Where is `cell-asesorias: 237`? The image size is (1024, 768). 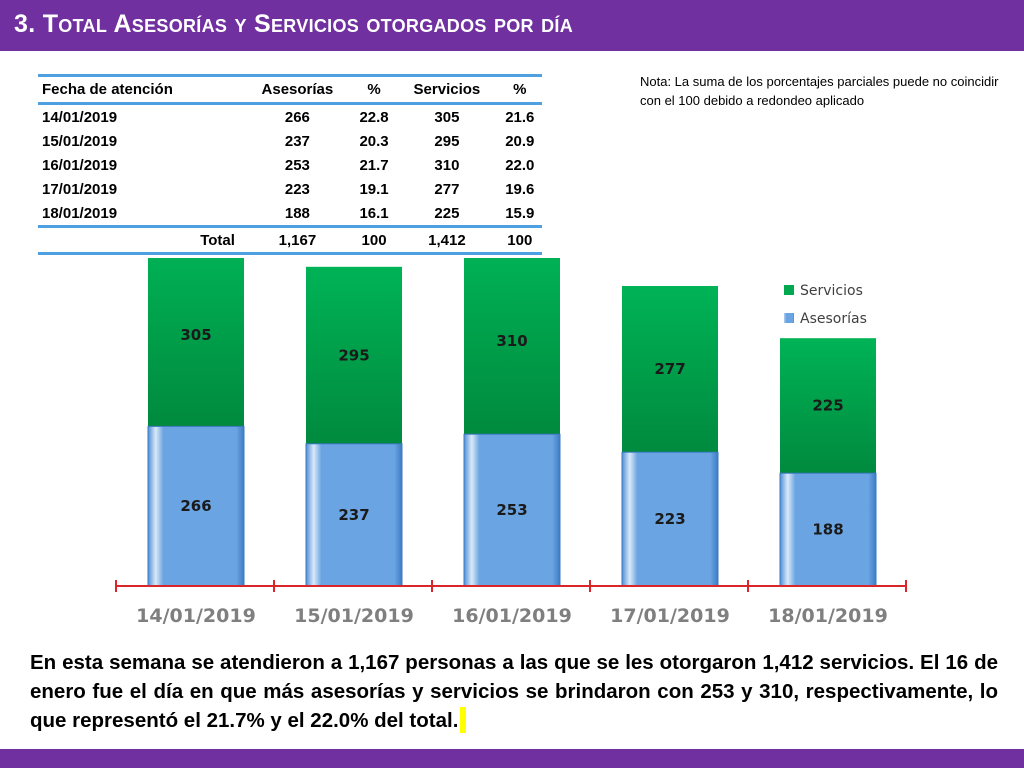 cell-asesorias: 237 is located at coordinates (297, 141).